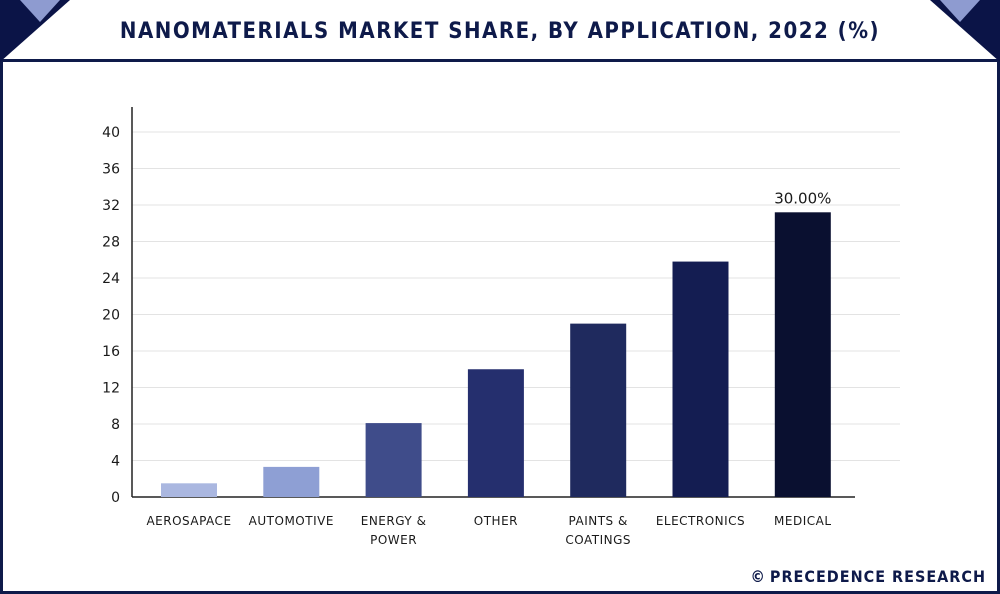 The width and height of the screenshot is (1000, 594). Describe the element at coordinates (965, 31) in the screenshot. I see `corner-decoration-right` at that location.